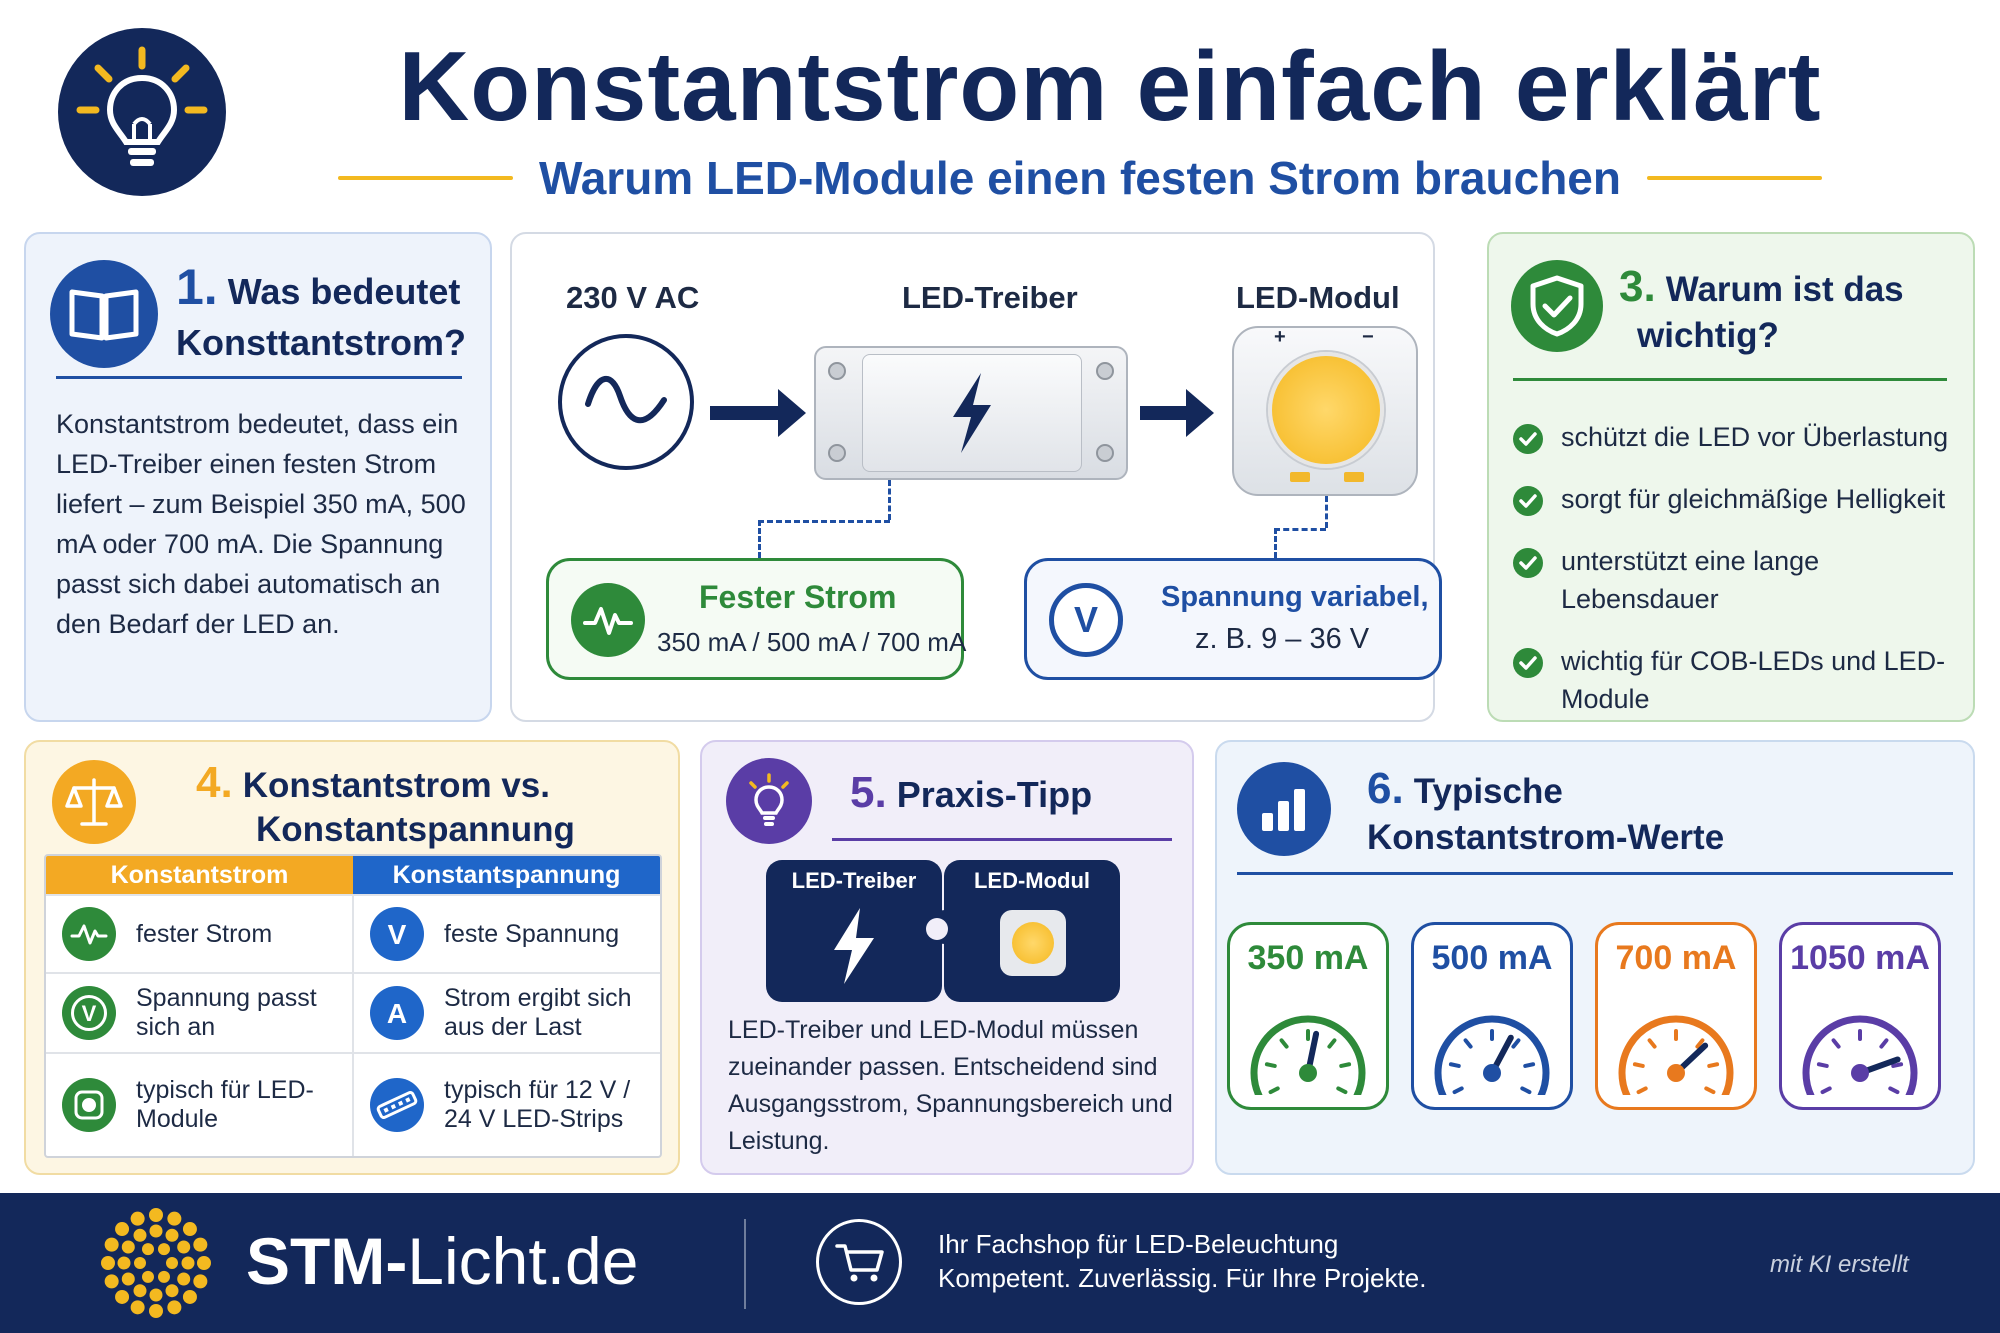 The height and width of the screenshot is (1333, 2000). I want to click on cell-text: fester Strom, so click(204, 933).